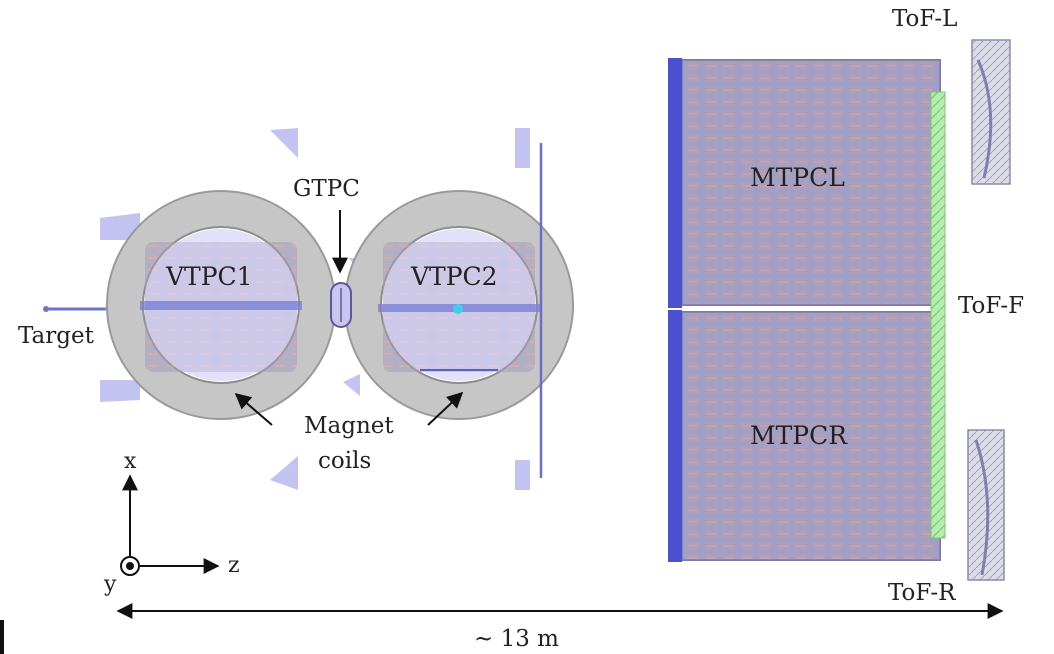 The width and height of the screenshot is (1054, 654). I want to click on mtpcl-chamber, so click(804, 183).